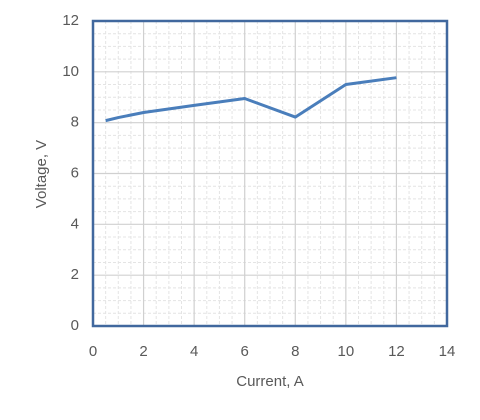 The width and height of the screenshot is (480, 420). I want to click on y-tick-label: 6, so click(75, 172).